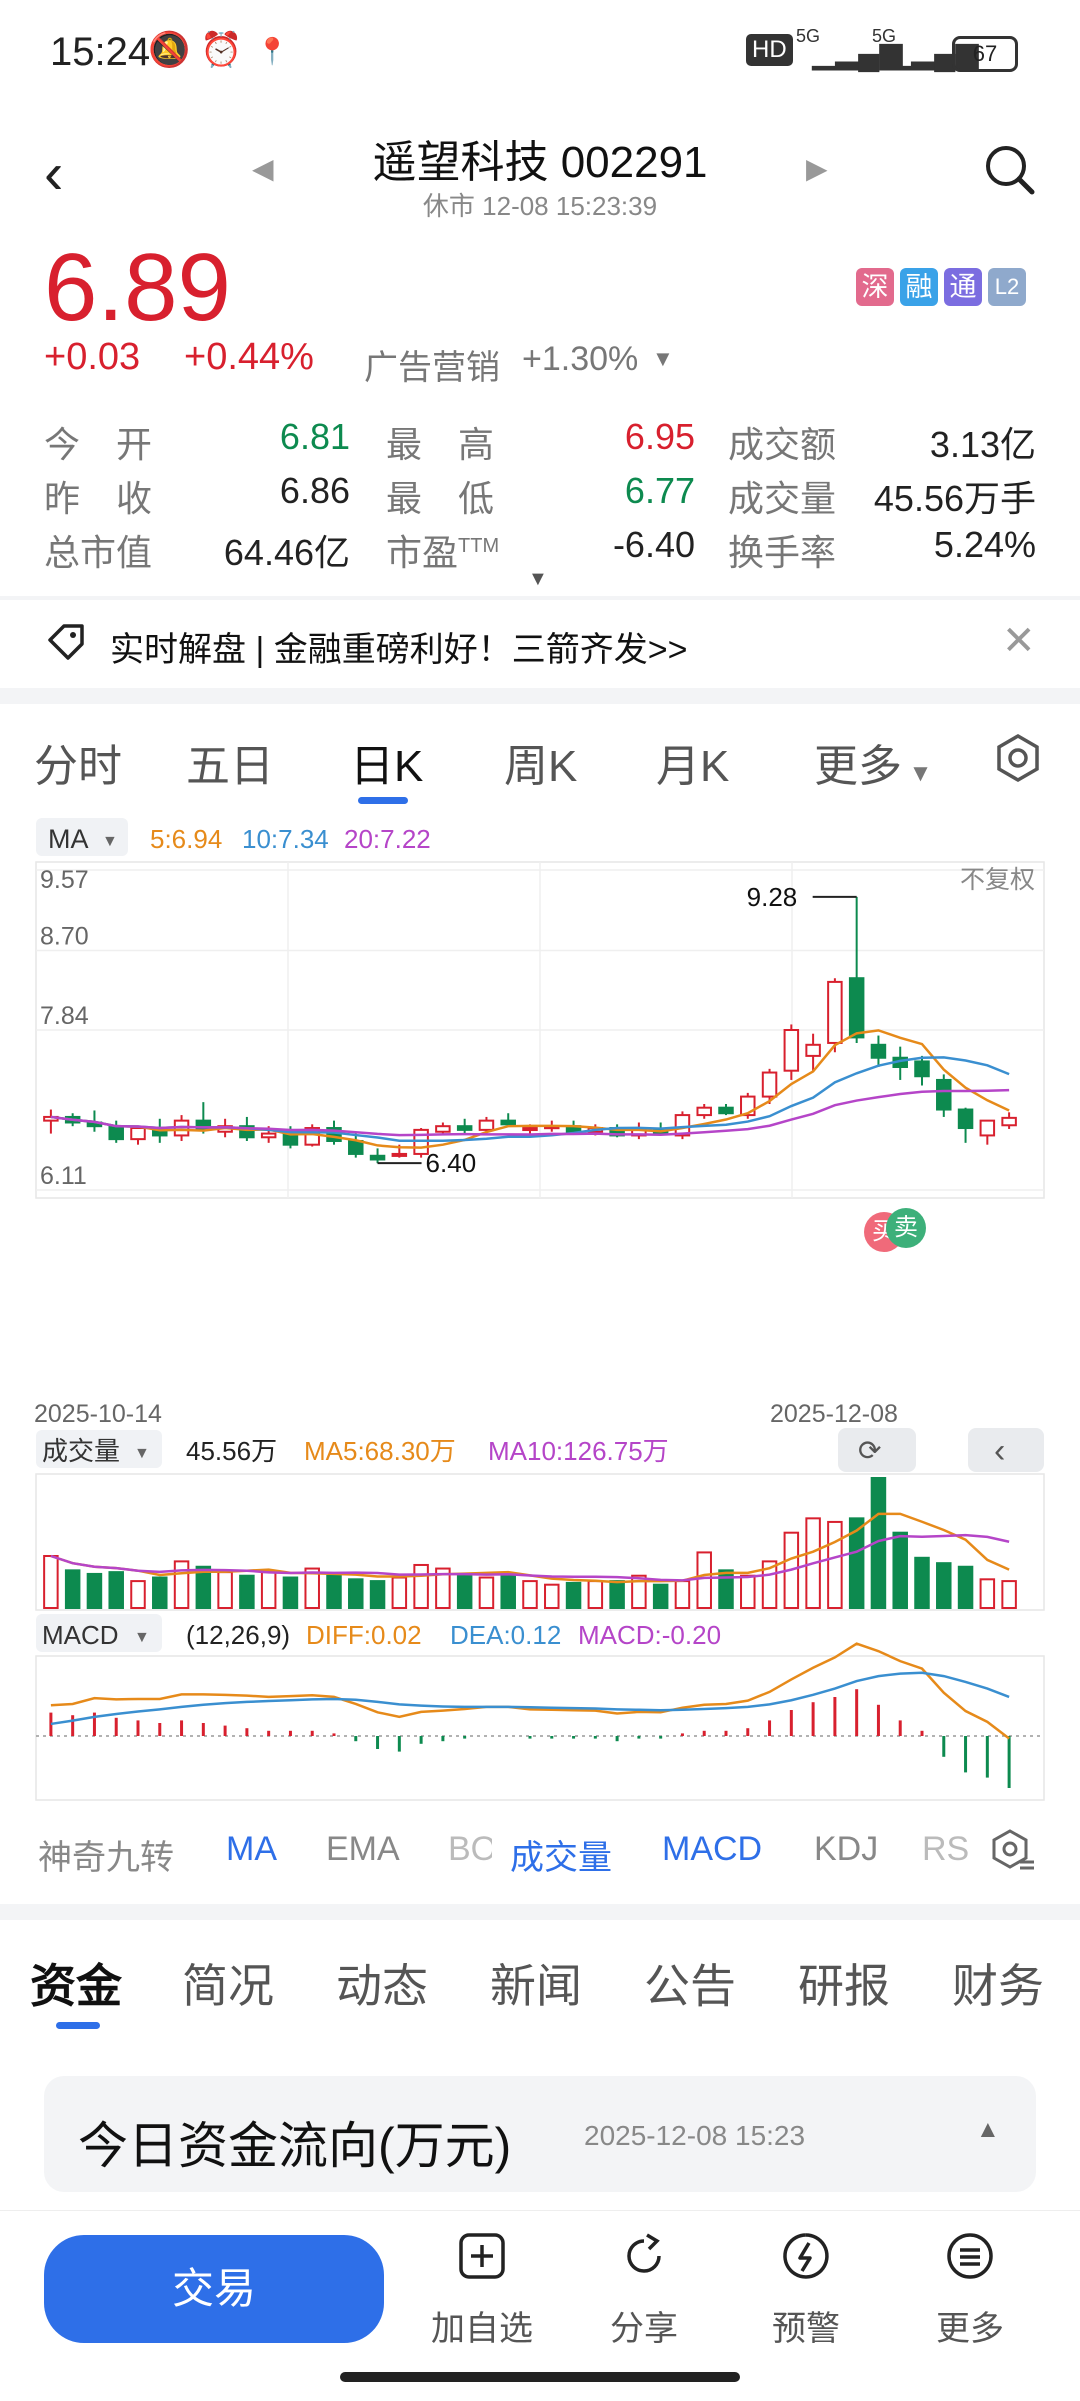 Image resolution: width=1080 pixels, height=2401 pixels. Describe the element at coordinates (999, 1451) in the screenshot. I see `collapse-icon: ‹` at that location.